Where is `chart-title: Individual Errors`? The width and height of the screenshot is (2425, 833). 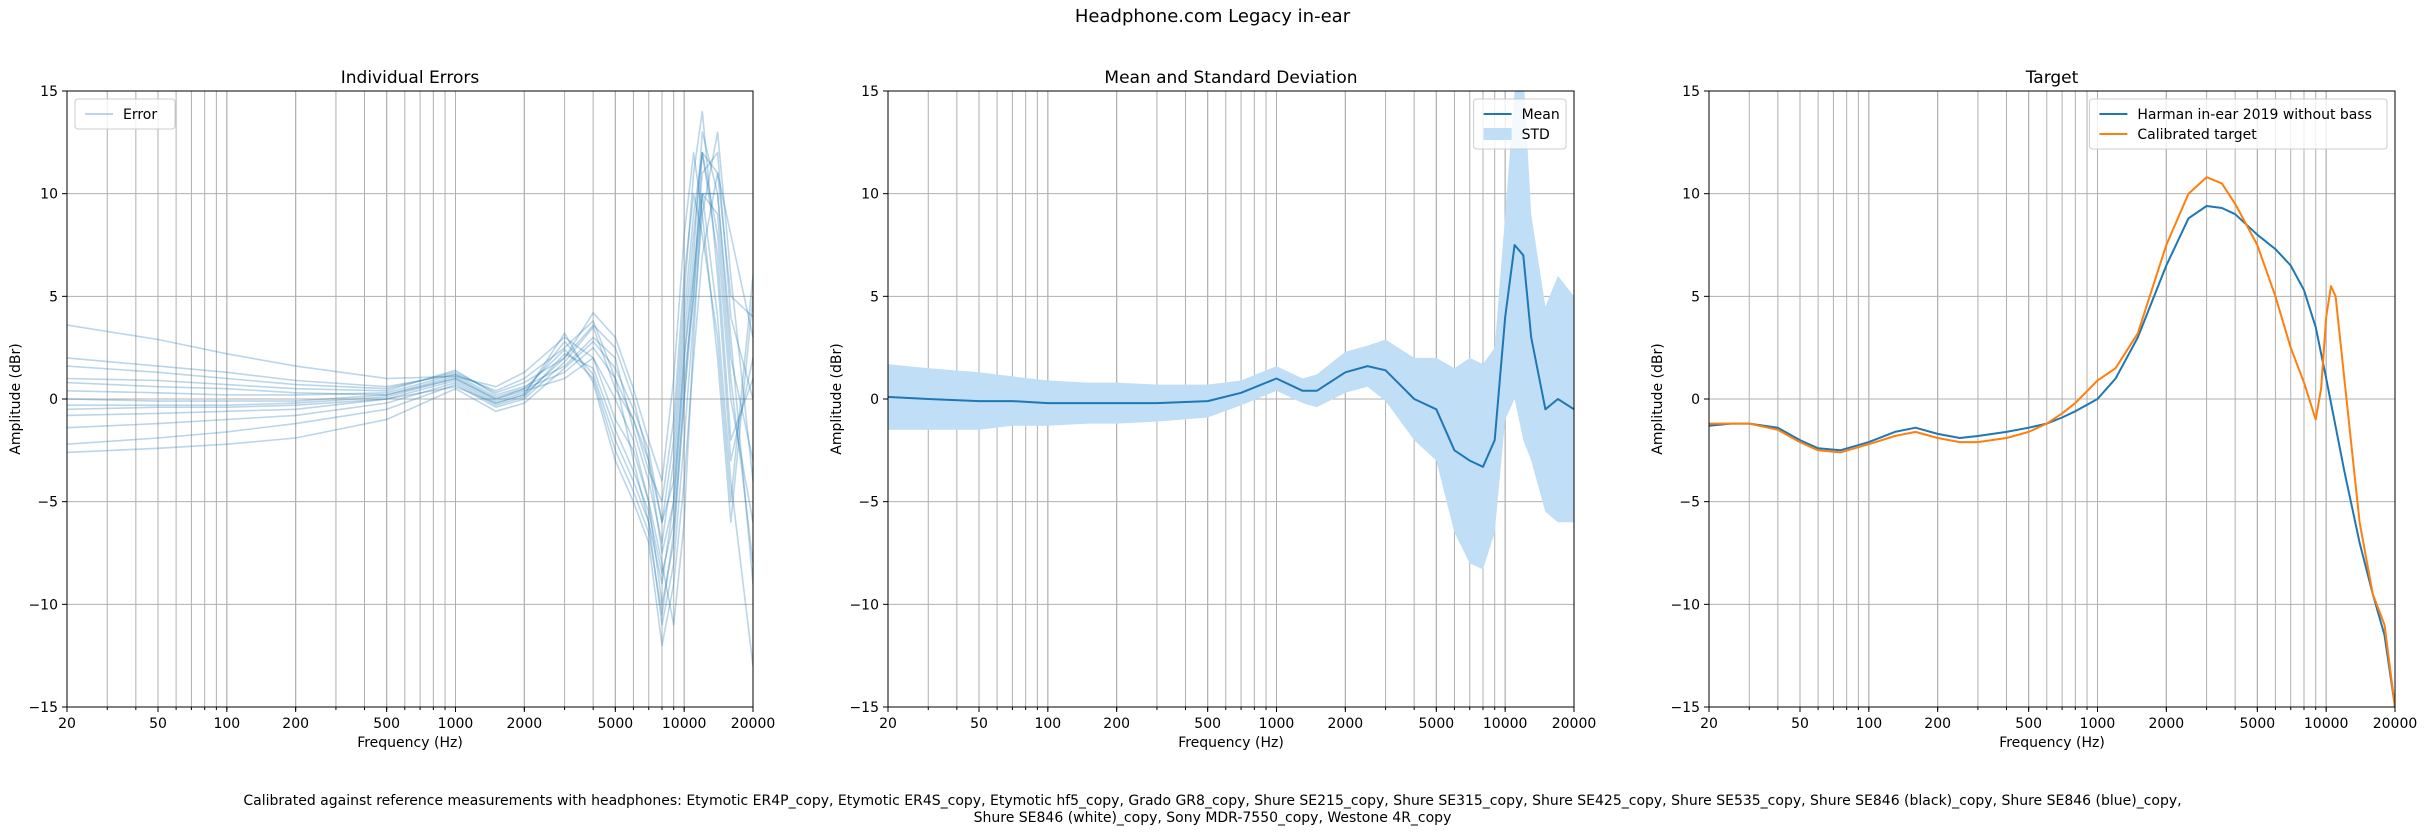
chart-title: Individual Errors is located at coordinates (410, 78).